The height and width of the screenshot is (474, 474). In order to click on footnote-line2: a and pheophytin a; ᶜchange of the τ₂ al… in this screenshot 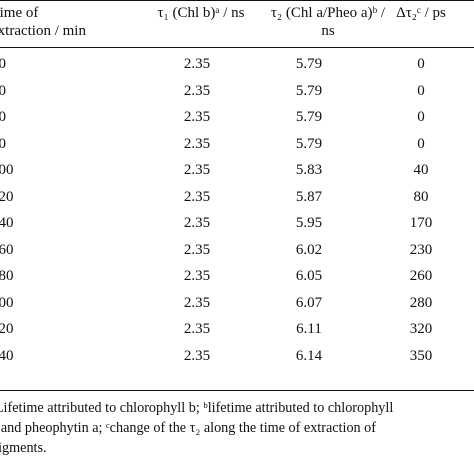, I will do `click(188, 428)`.